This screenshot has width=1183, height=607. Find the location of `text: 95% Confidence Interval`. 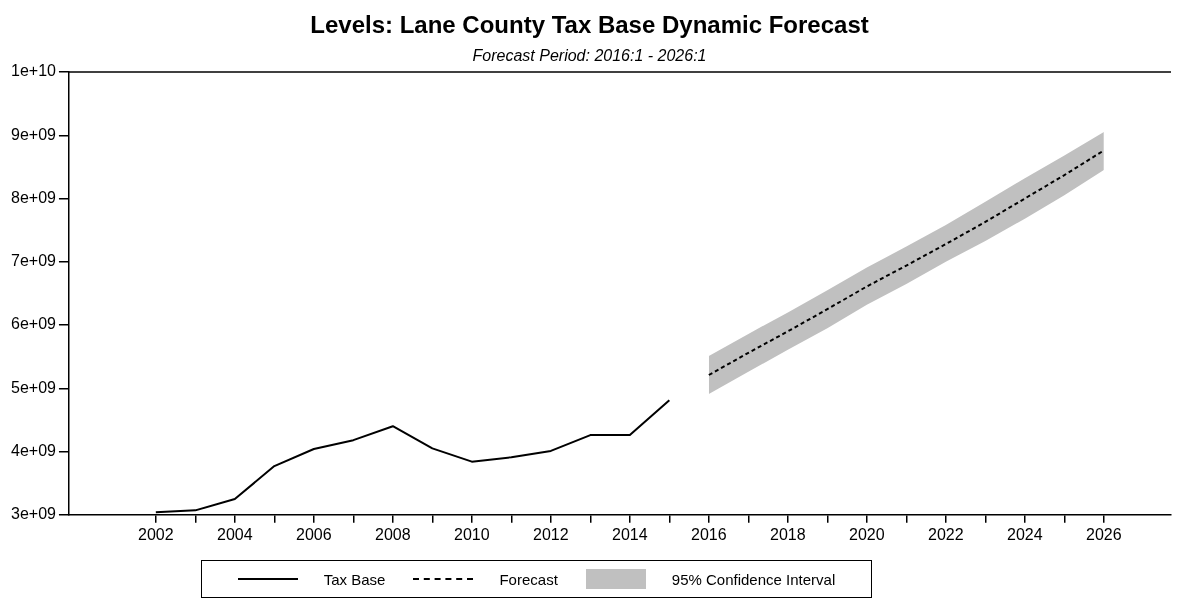

text: 95% Confidence Interval is located at coordinates (753, 579).